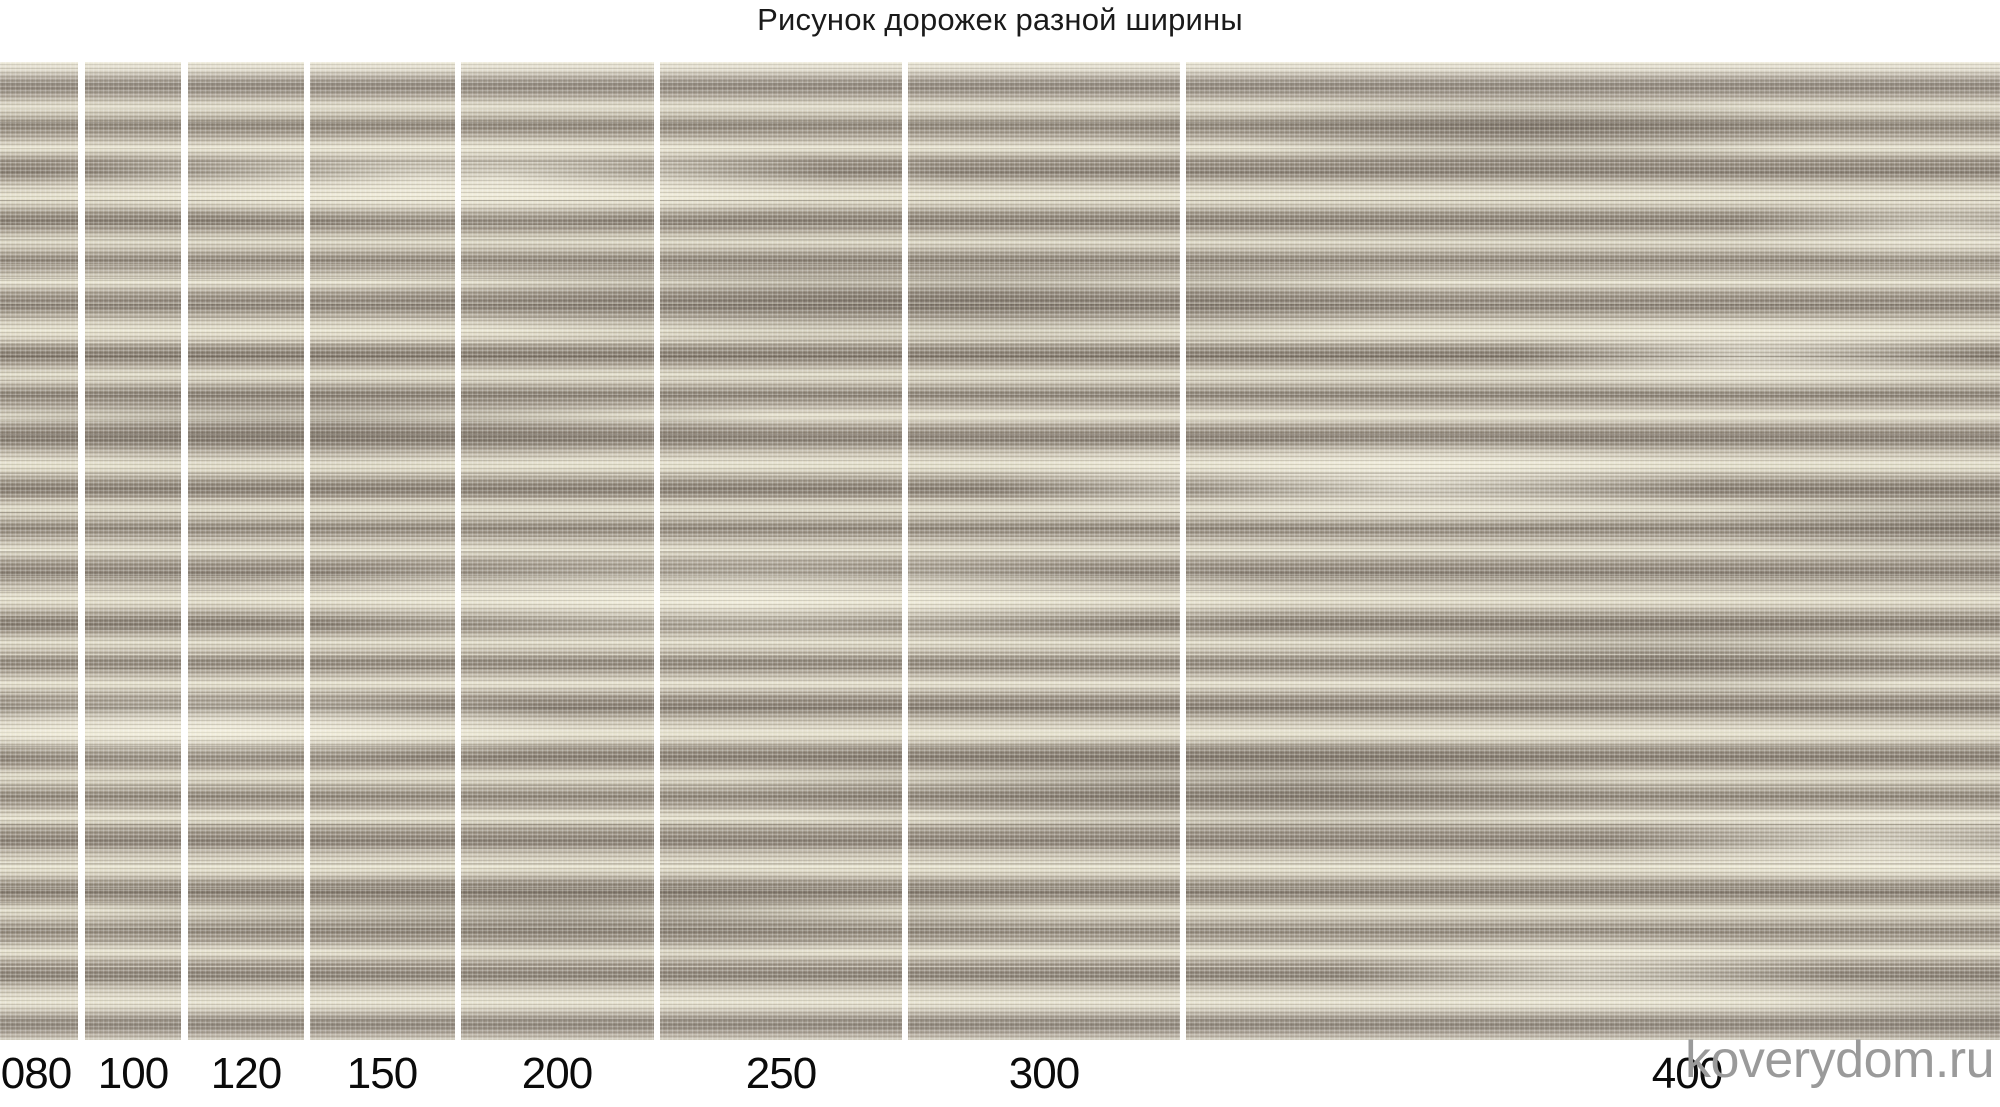 This screenshot has height=1107, width=2000. What do you see at coordinates (133, 1073) in the screenshot?
I see `runner-width-label-100: 100` at bounding box center [133, 1073].